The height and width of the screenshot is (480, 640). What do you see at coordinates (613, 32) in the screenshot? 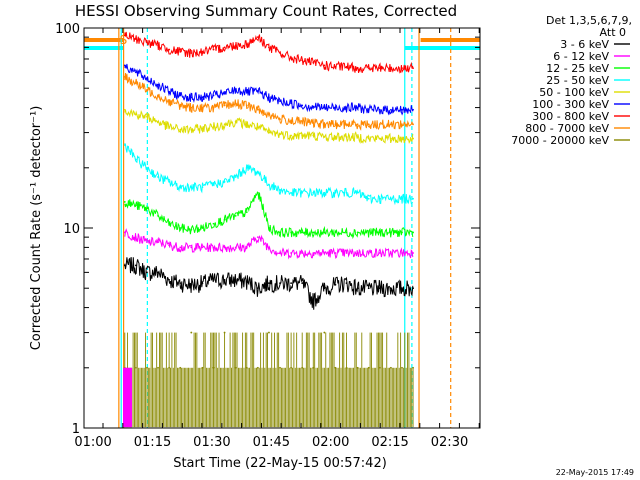
I see `legend-header-line-2: Att 0` at bounding box center [613, 32].